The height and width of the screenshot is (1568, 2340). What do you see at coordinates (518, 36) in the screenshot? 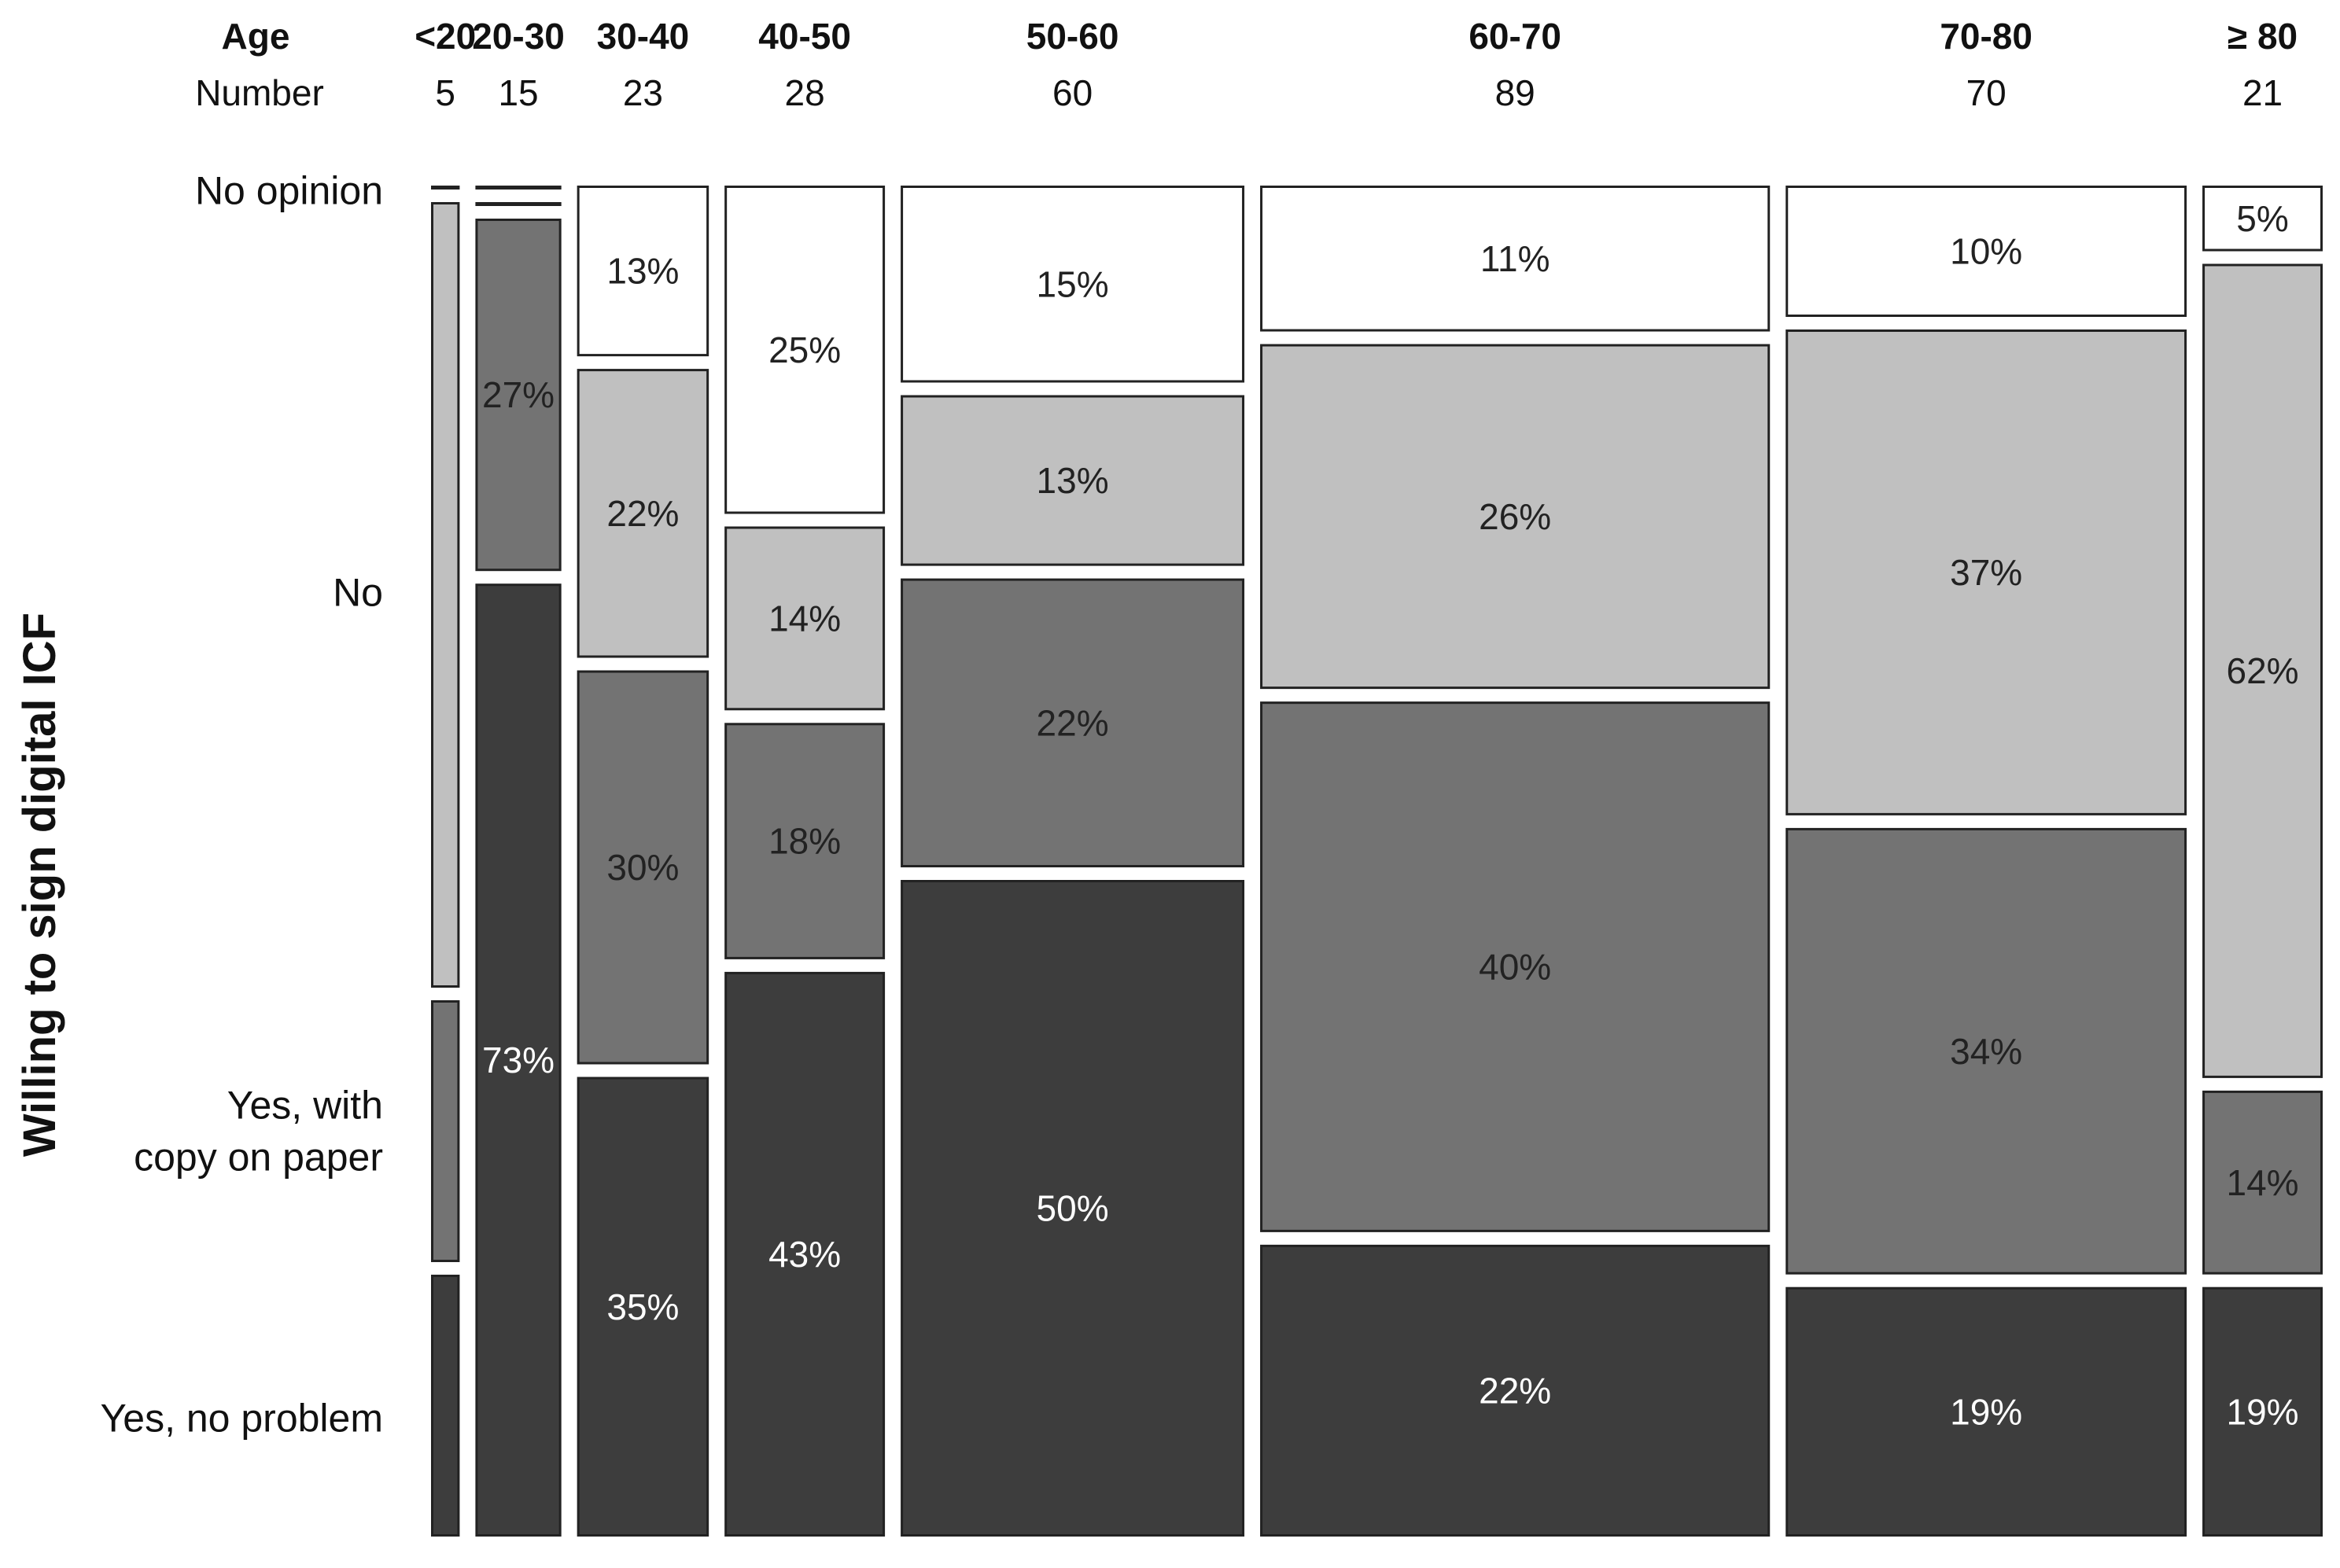
I see `tick-label-age-20-30: 20-30` at bounding box center [518, 36].